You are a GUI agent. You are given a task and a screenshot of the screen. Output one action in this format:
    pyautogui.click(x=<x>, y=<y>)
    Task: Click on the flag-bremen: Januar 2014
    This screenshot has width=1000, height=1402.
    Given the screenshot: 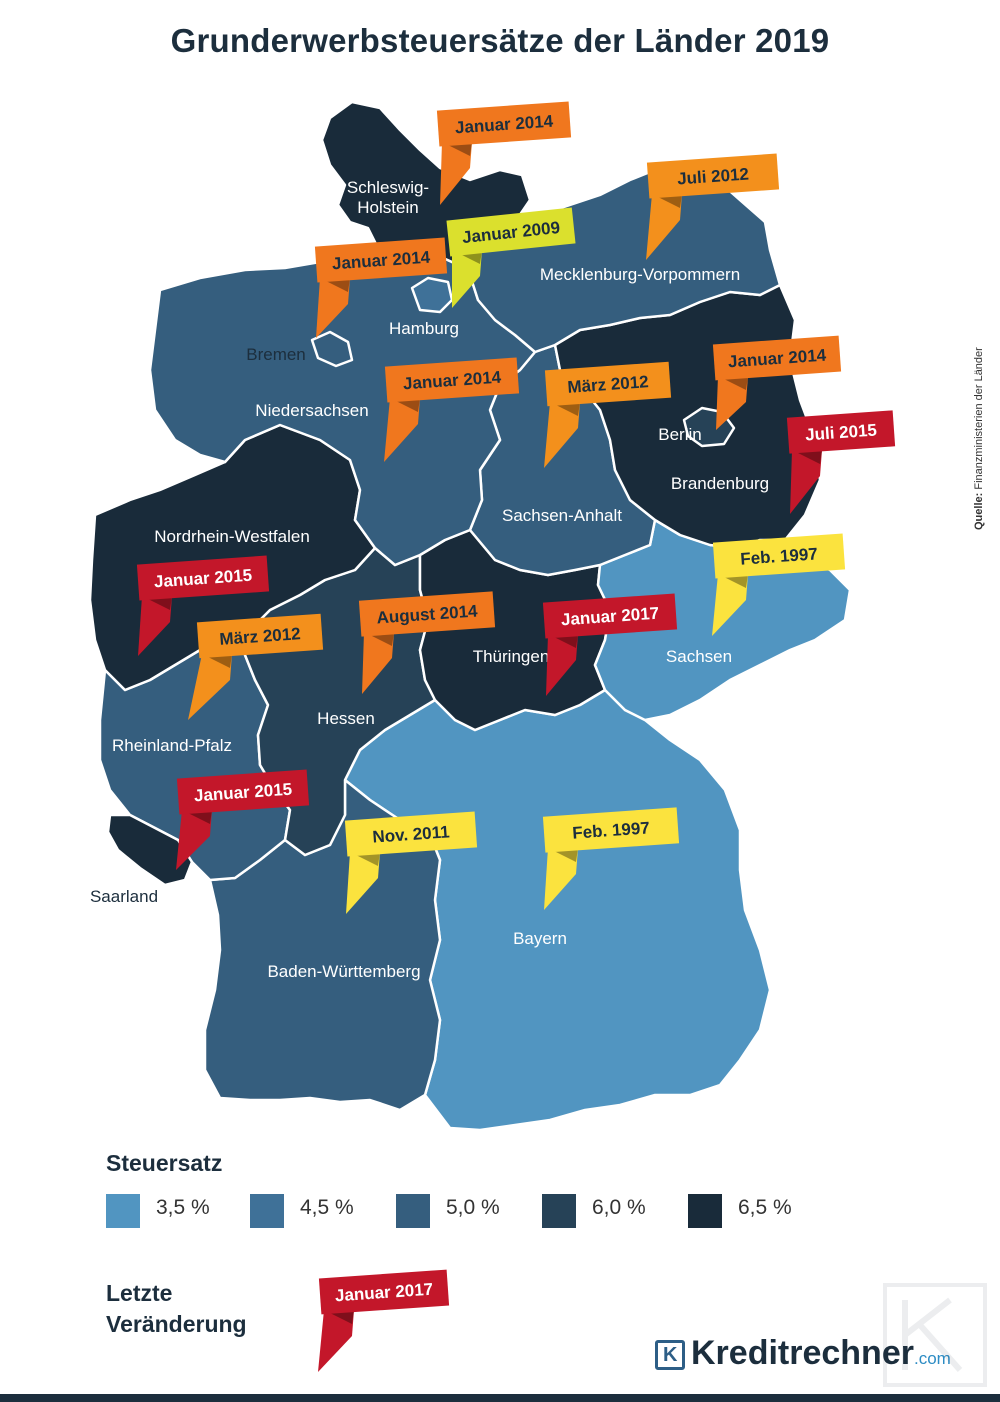 What is the action you would take?
    pyautogui.click(x=381, y=287)
    